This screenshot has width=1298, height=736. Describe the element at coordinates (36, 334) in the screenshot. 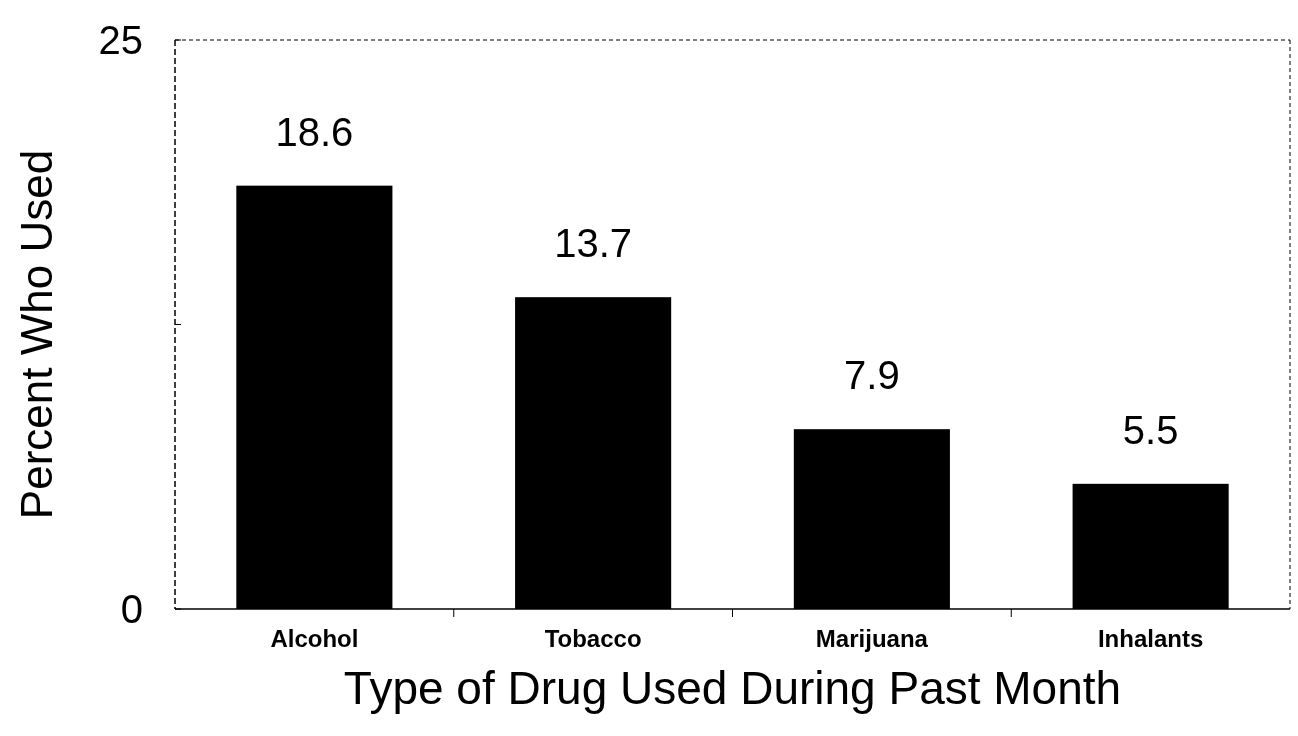

I see `y-axis-title: Percent Who Used` at that location.